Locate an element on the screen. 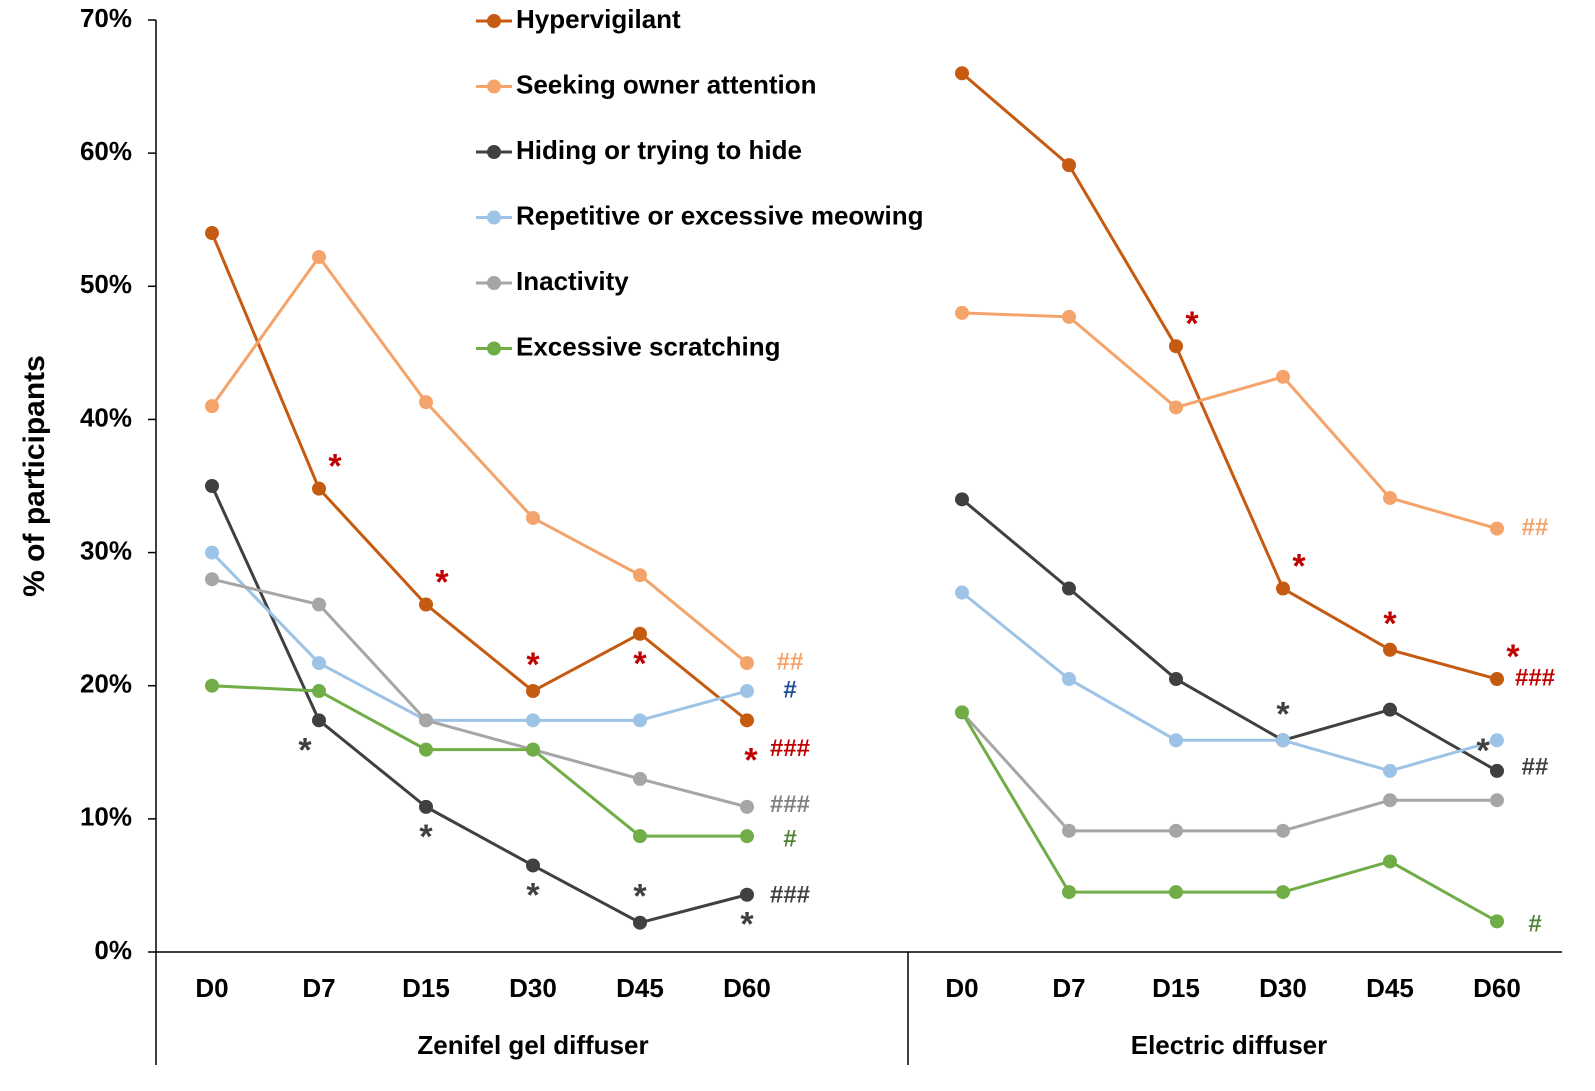 This screenshot has height=1091, width=1595. y-tick-label: 60% is located at coordinates (106, 151).